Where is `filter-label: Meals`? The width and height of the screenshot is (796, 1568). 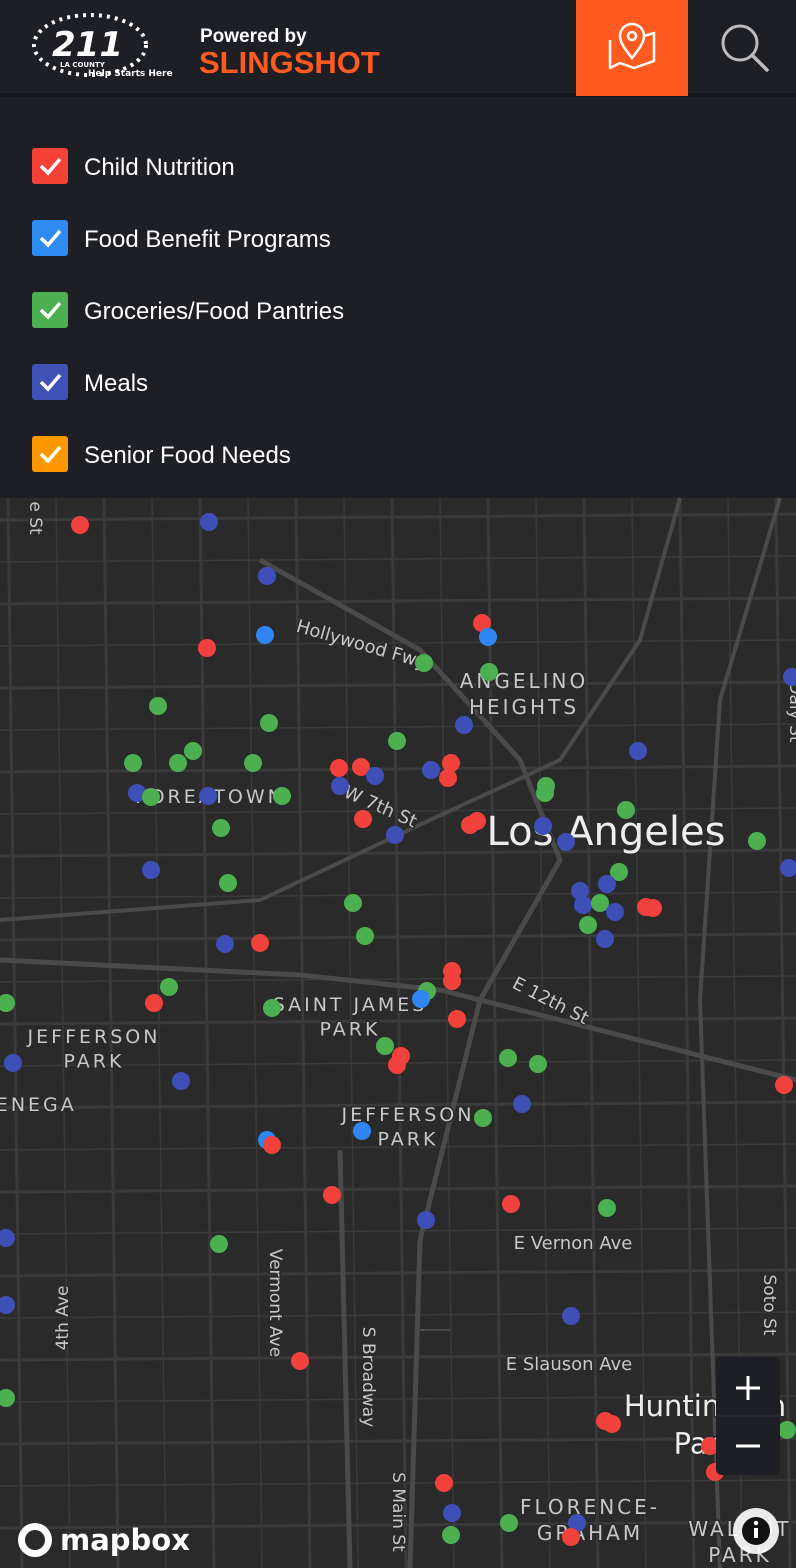
filter-label: Meals is located at coordinates (116, 383).